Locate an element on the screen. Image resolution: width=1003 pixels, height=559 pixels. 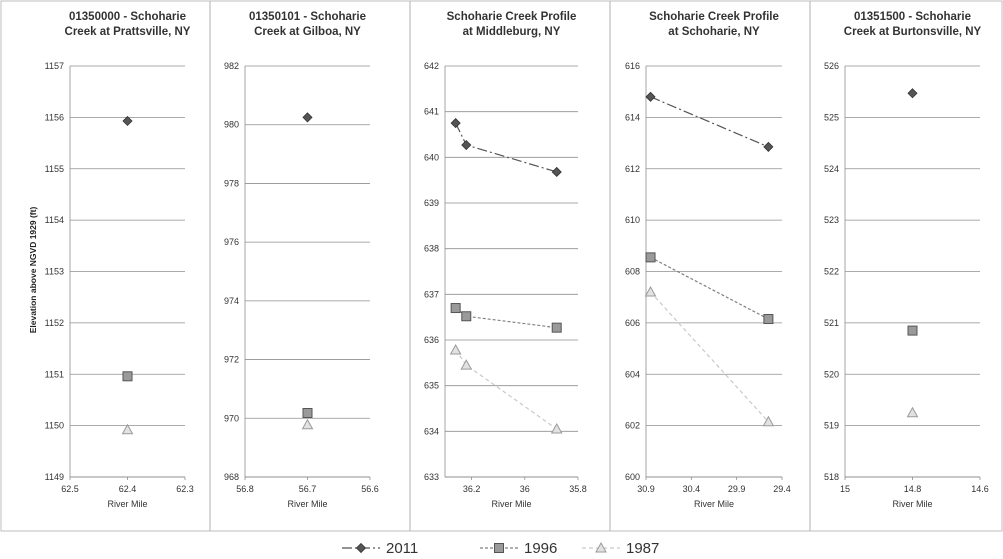
panel-5-title-line-2: Creek at Burtonsville, NY is located at coordinates (913, 32).